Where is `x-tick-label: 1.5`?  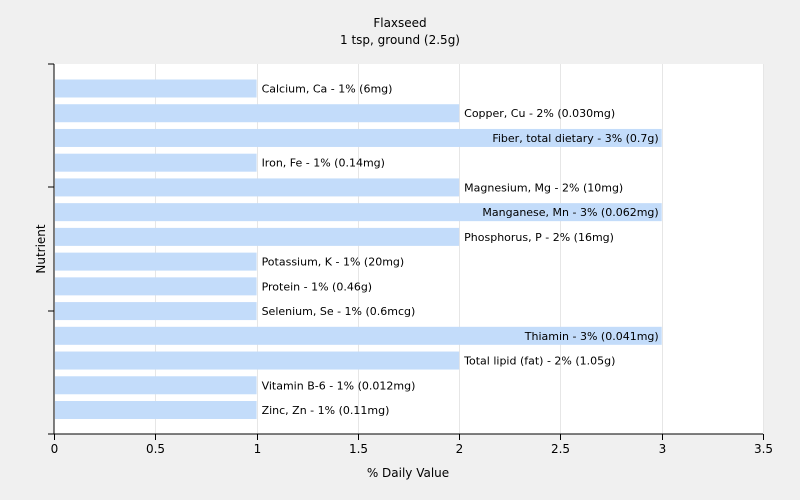
x-tick-label: 1.5 is located at coordinates (358, 449).